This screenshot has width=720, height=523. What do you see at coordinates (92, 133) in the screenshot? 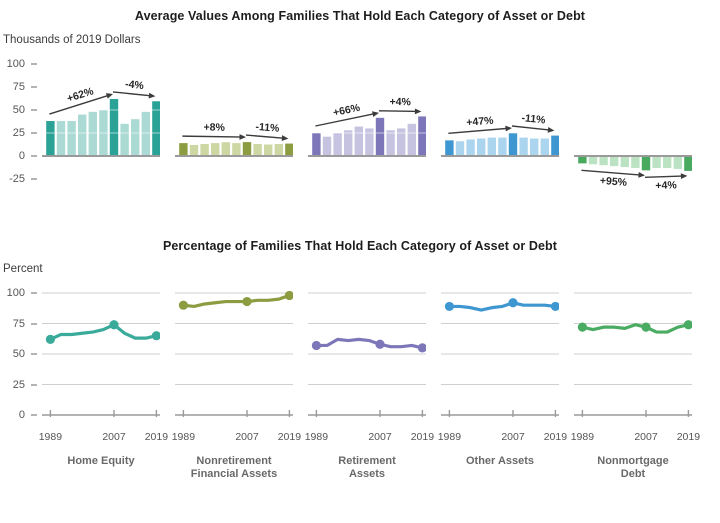
I see `bar-2001` at bounding box center [92, 133].